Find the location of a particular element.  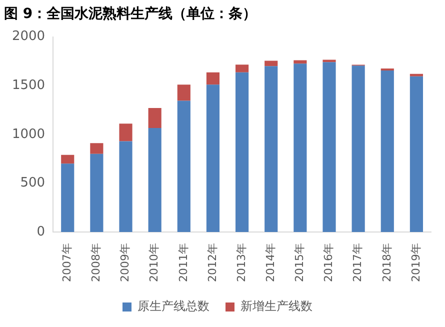

x-tick-label: 2015年 is located at coordinates (299, 262).